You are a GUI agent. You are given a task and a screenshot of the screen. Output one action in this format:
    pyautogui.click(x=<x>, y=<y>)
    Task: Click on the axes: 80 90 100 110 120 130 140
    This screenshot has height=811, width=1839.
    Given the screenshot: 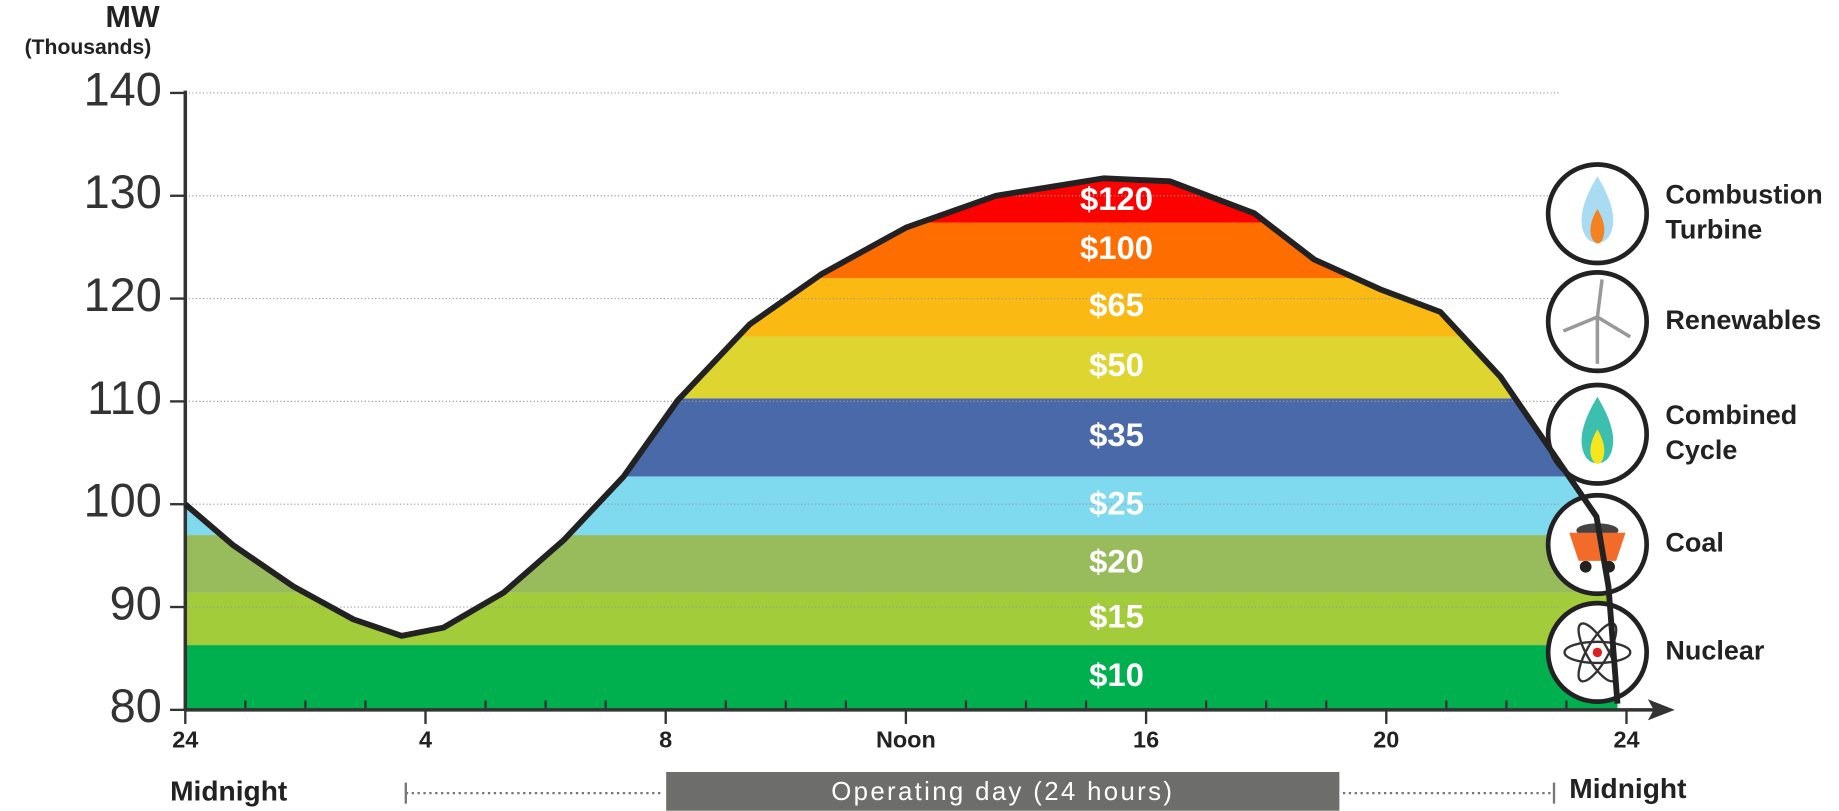 What is the action you would take?
    pyautogui.click(x=136, y=397)
    